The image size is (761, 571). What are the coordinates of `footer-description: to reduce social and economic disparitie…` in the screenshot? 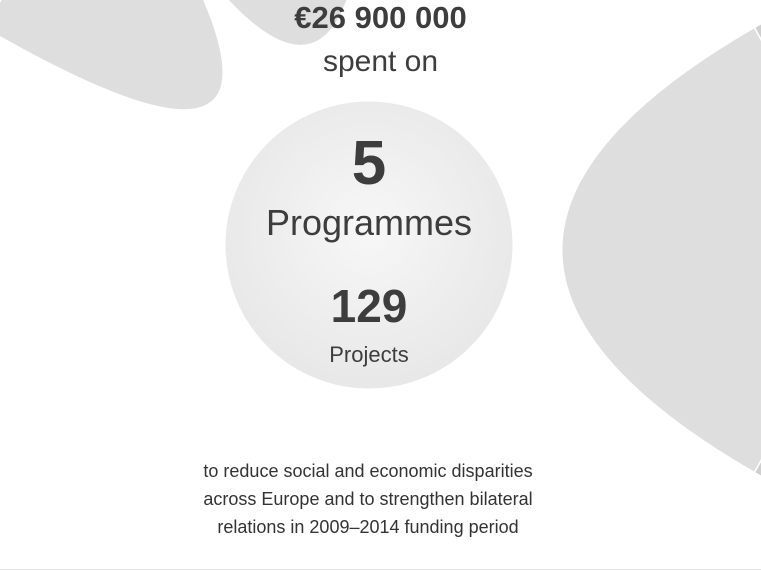 It's located at (368, 499).